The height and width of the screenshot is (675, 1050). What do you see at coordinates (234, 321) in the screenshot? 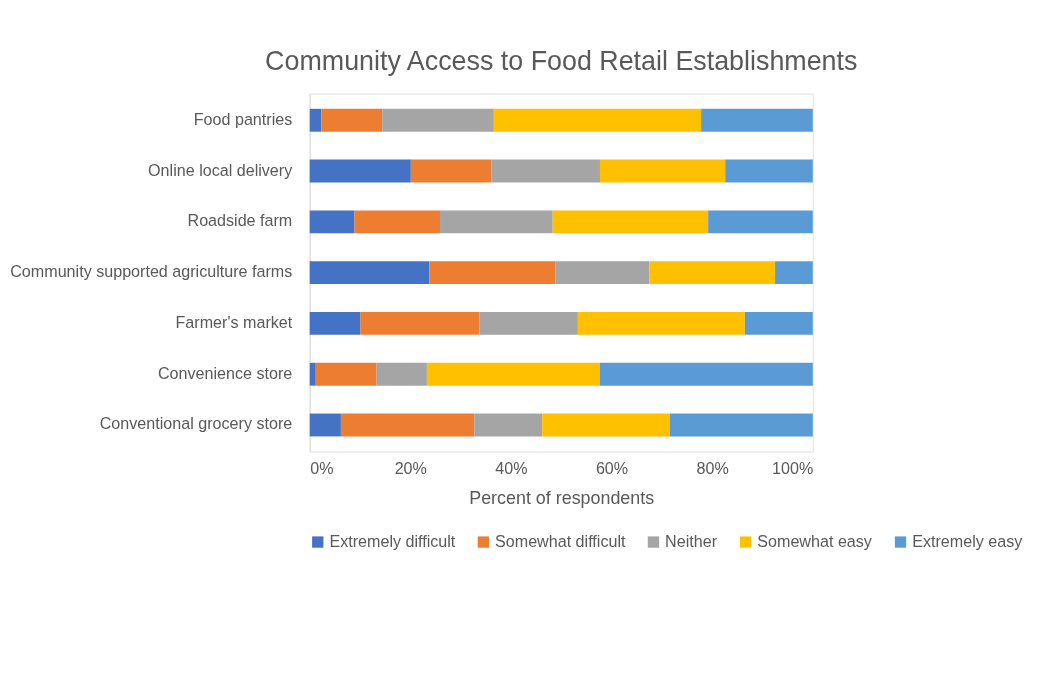
I see `y-tick-label: Farmer's market` at bounding box center [234, 321].